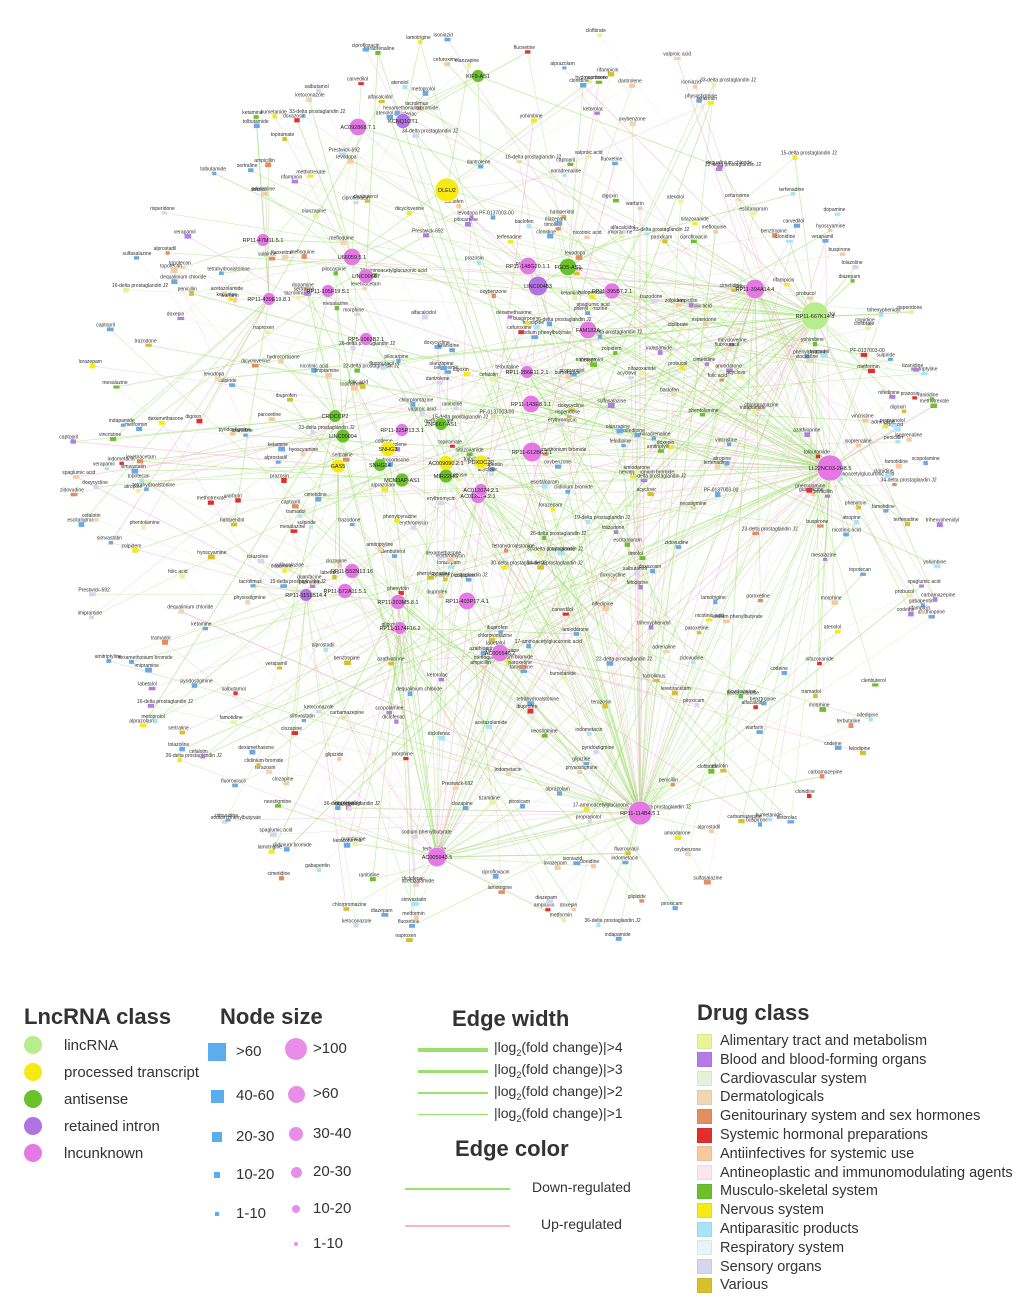  Describe the element at coordinates (512, 1148) in the screenshot. I see `edge-color-title: Edge color` at that location.